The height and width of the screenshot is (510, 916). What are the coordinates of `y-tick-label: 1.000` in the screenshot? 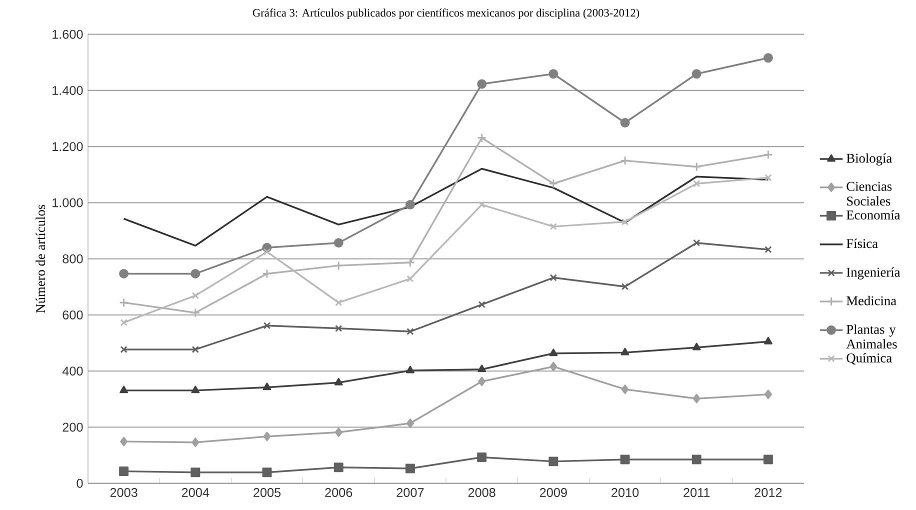 It's located at (67, 203).